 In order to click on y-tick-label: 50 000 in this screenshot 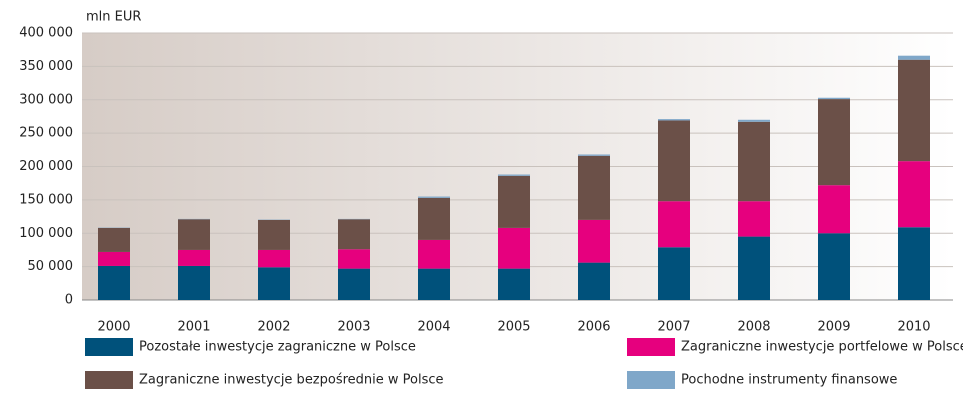, I will do `click(51, 266)`.